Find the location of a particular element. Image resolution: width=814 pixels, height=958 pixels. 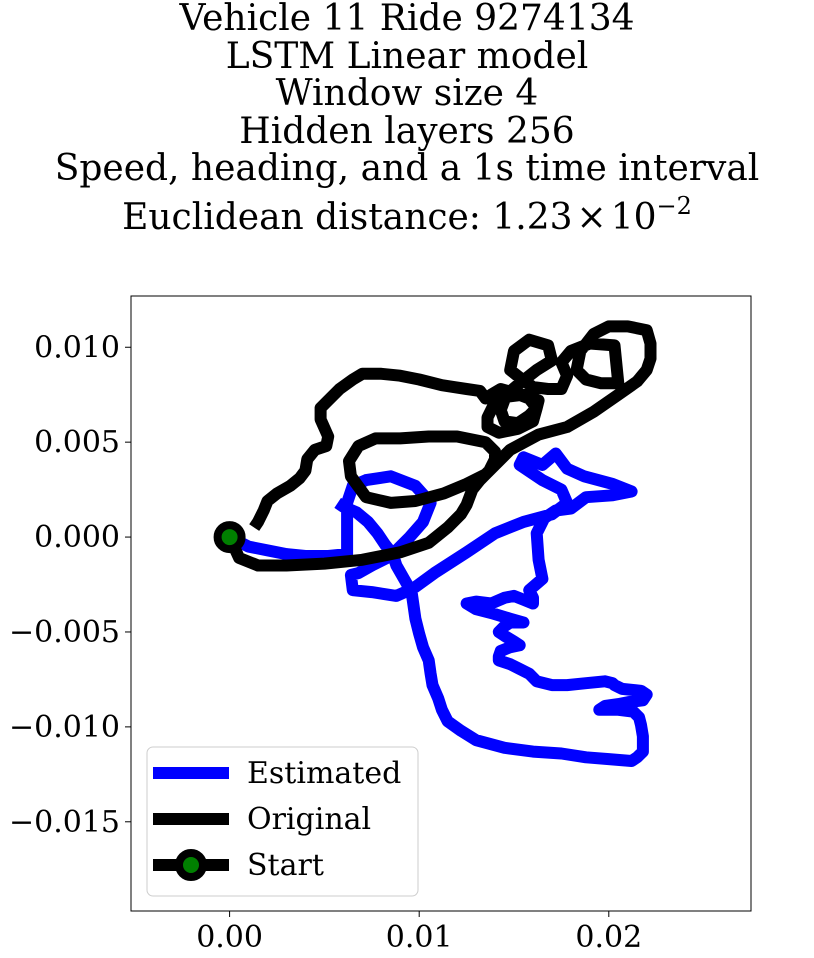

x-tick-label: 0.02 is located at coordinates (608, 937).